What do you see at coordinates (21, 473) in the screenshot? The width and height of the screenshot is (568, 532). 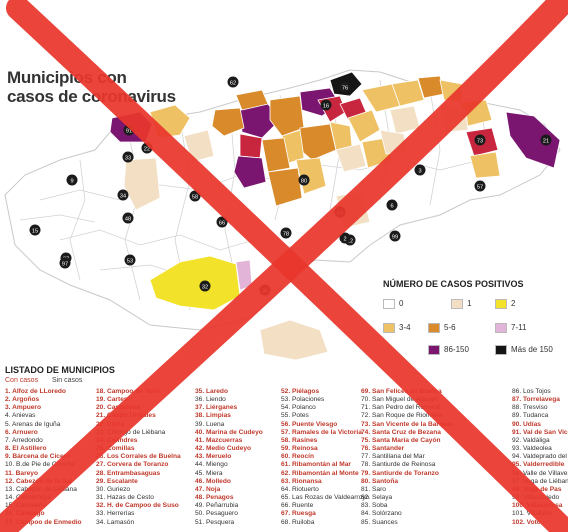 I see `list-item: 11. Bareyo` at bounding box center [21, 473].